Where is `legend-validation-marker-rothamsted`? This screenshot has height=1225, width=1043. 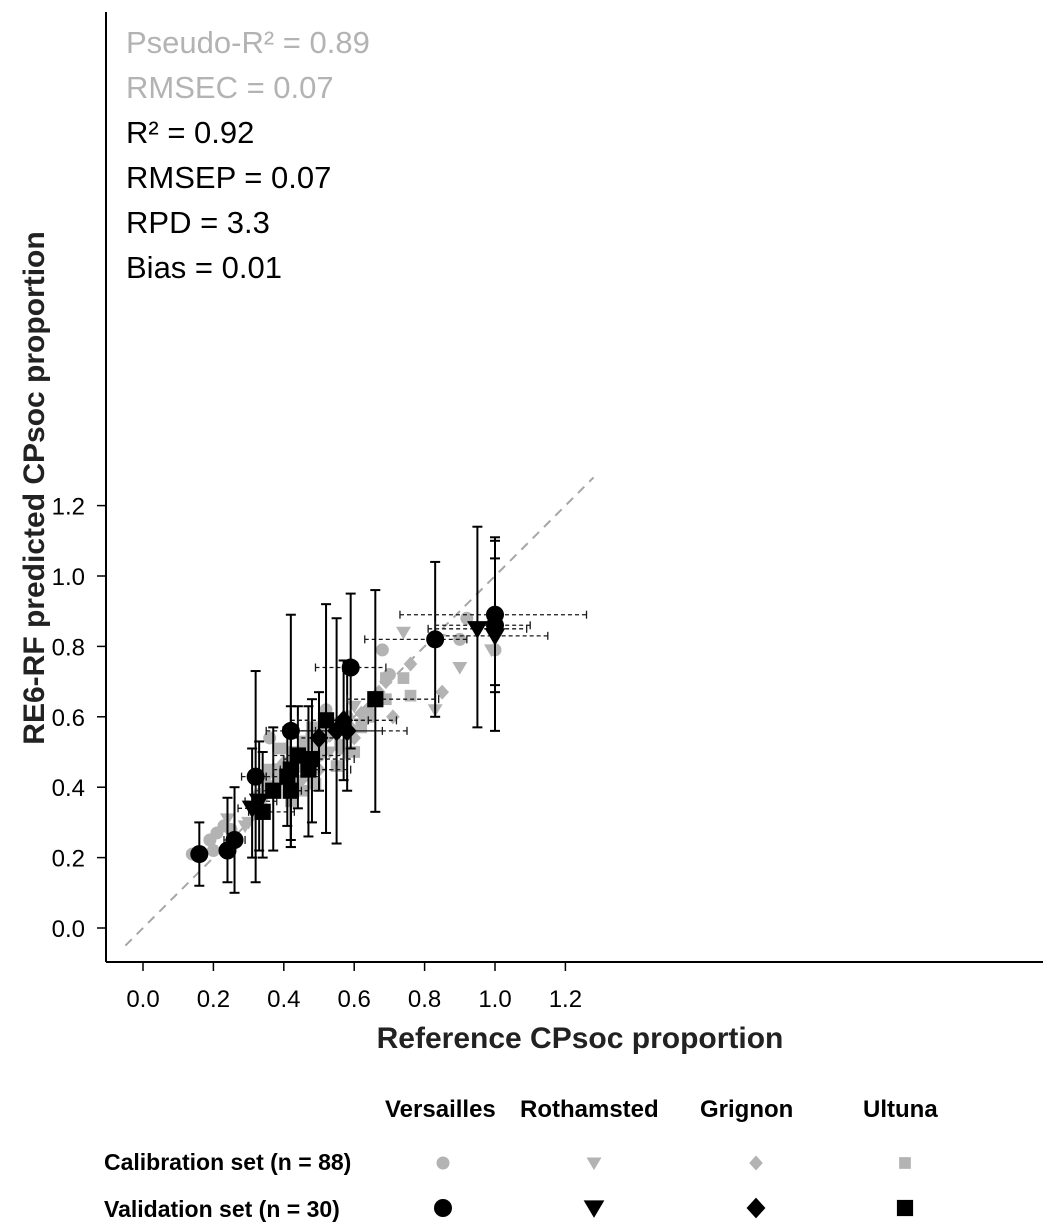 legend-validation-marker-rothamsted is located at coordinates (594, 1209).